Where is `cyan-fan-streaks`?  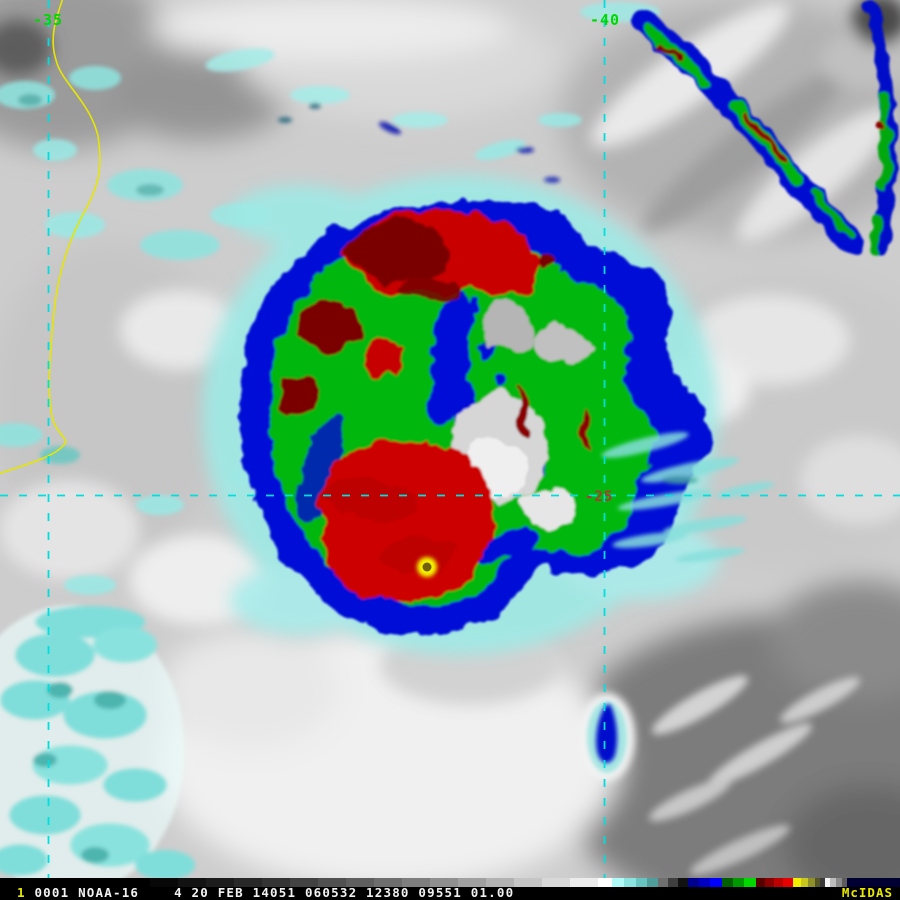 cyan-fan-streaks is located at coordinates (688, 497).